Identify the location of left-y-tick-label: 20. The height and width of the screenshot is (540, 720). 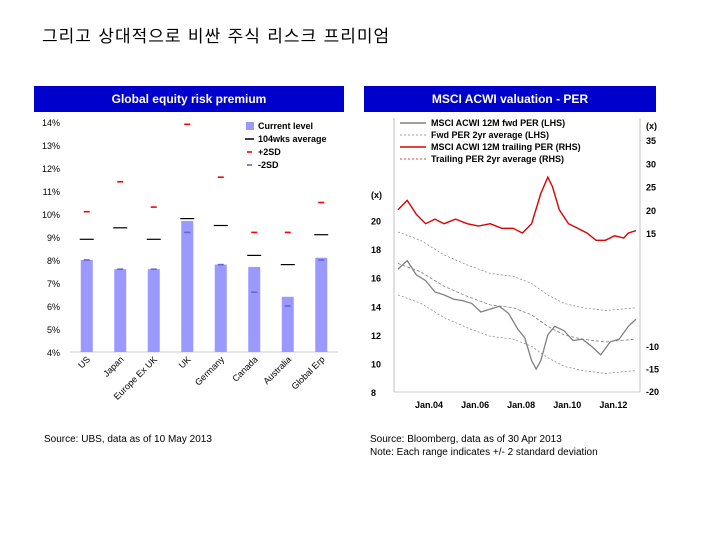
(376, 222).